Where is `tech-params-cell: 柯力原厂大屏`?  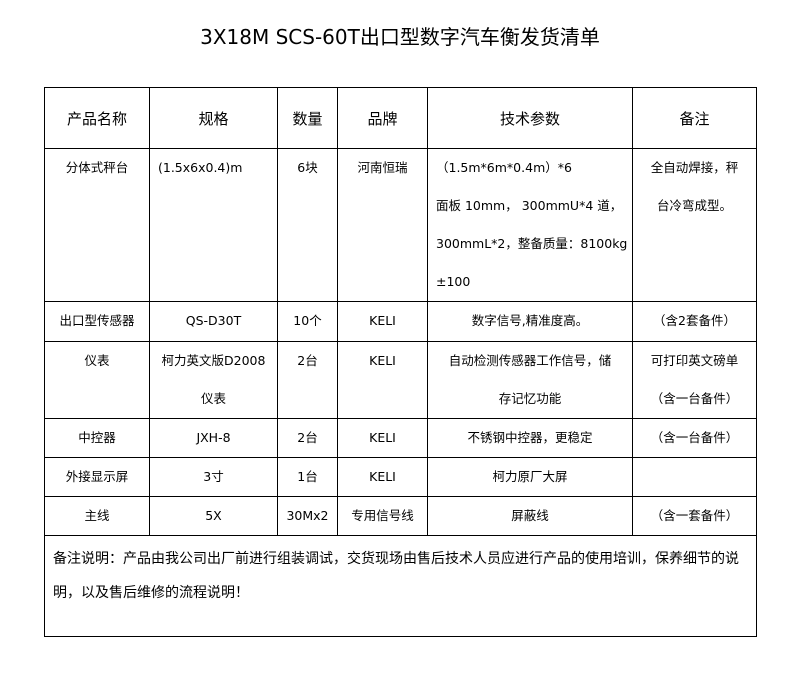 tech-params-cell: 柯力原厂大屏 is located at coordinates (530, 477).